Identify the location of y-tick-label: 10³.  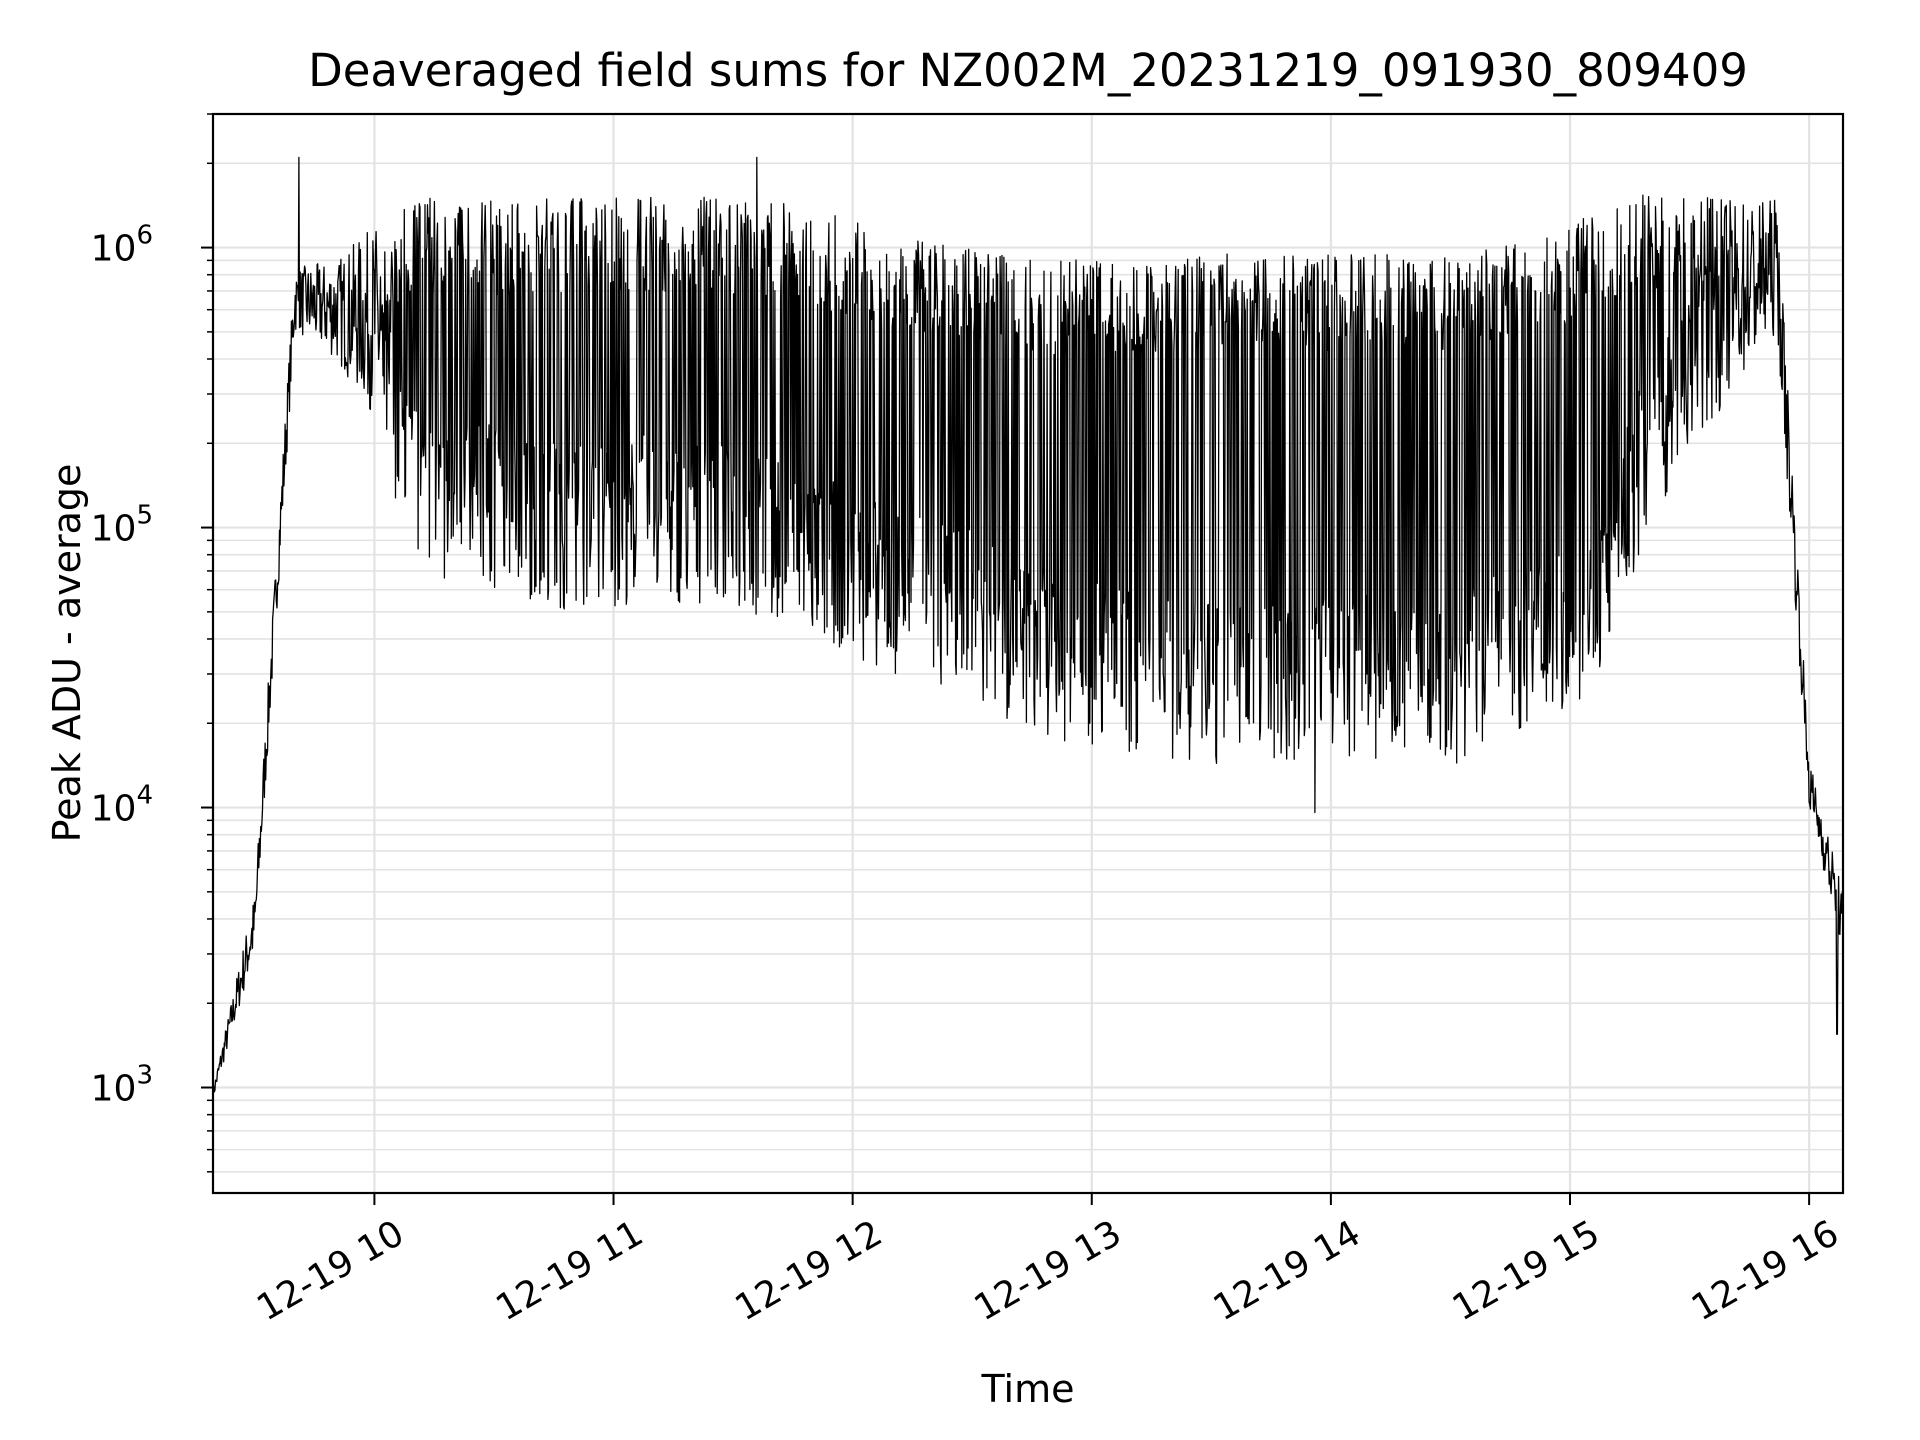
(122, 1085).